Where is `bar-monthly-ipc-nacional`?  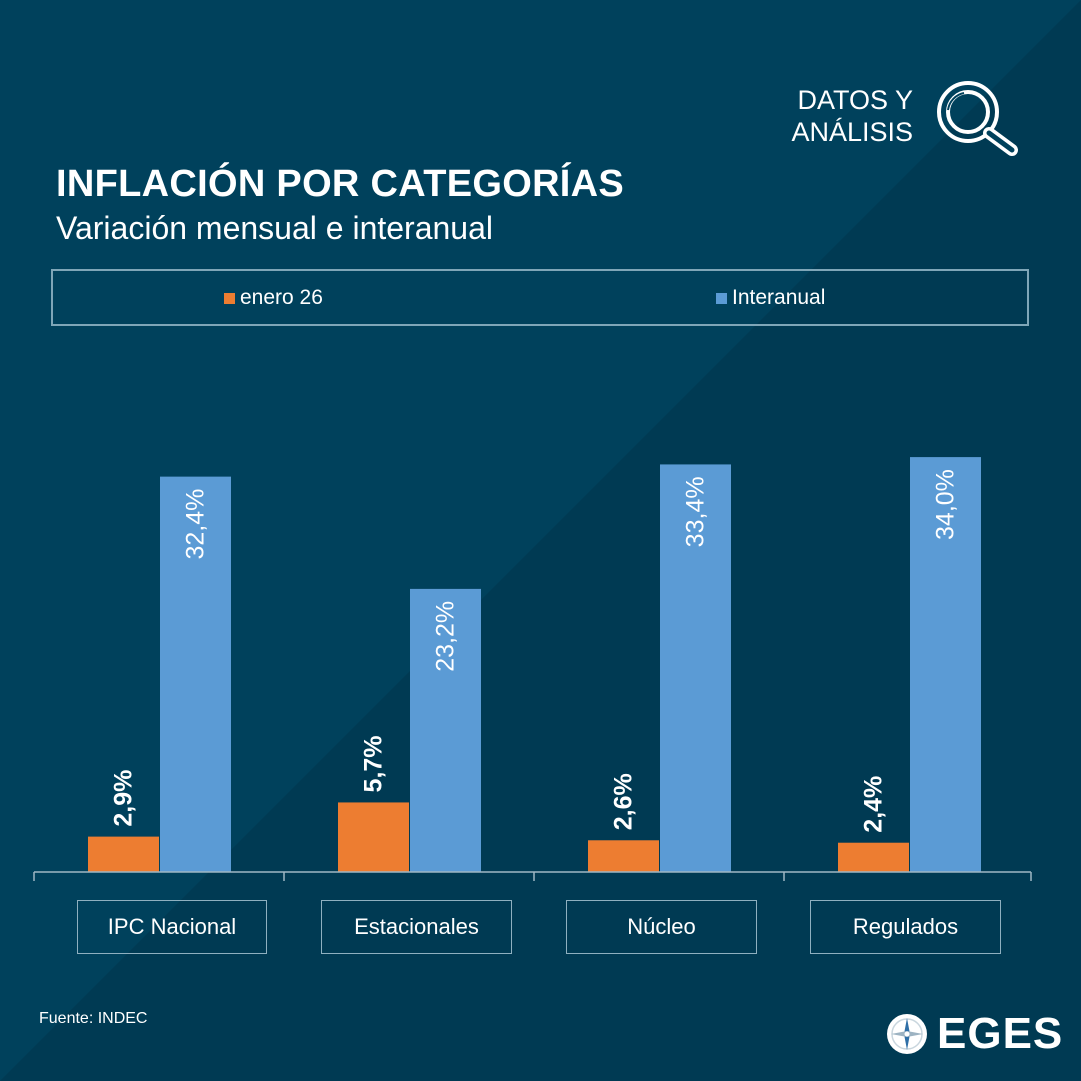 bar-monthly-ipc-nacional is located at coordinates (123, 854).